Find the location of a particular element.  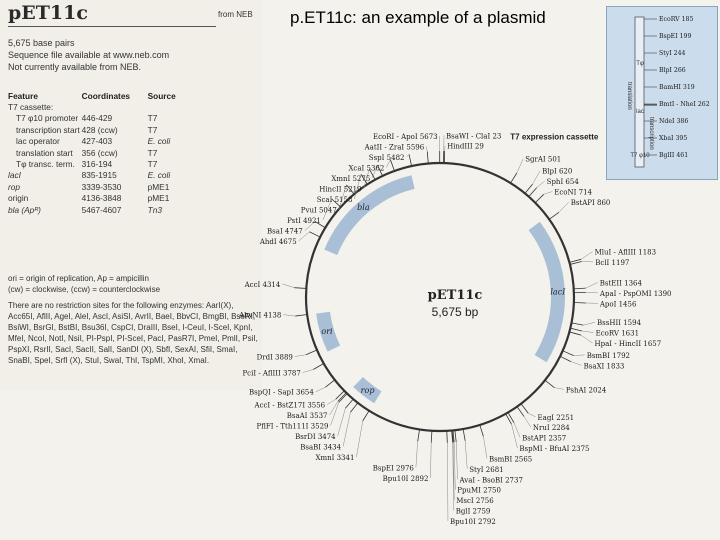

table-row: Tφ transc. term. 316-194 T7 is located at coordinates (87, 164).